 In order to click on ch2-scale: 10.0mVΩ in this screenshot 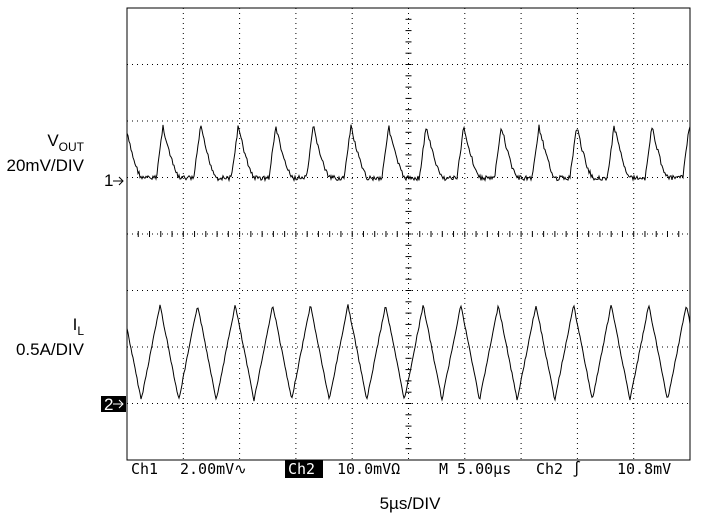, I will do `click(368, 469)`.